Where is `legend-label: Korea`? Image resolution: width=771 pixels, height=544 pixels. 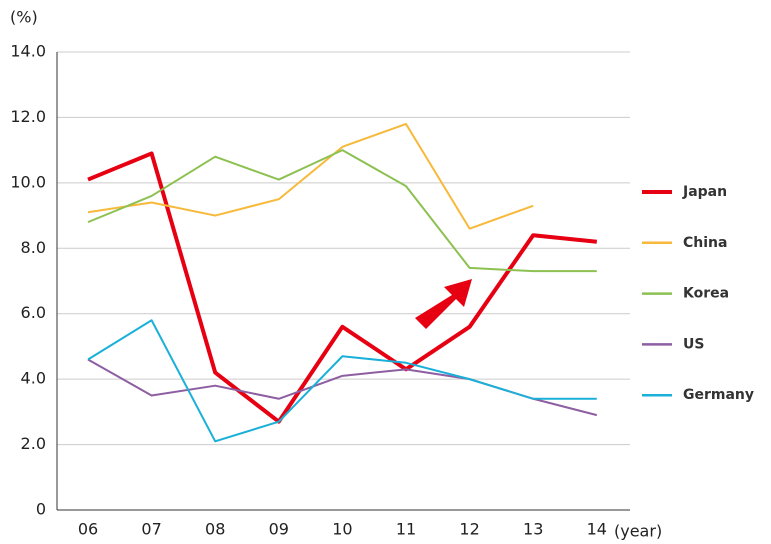
legend-label: Korea is located at coordinates (706, 294).